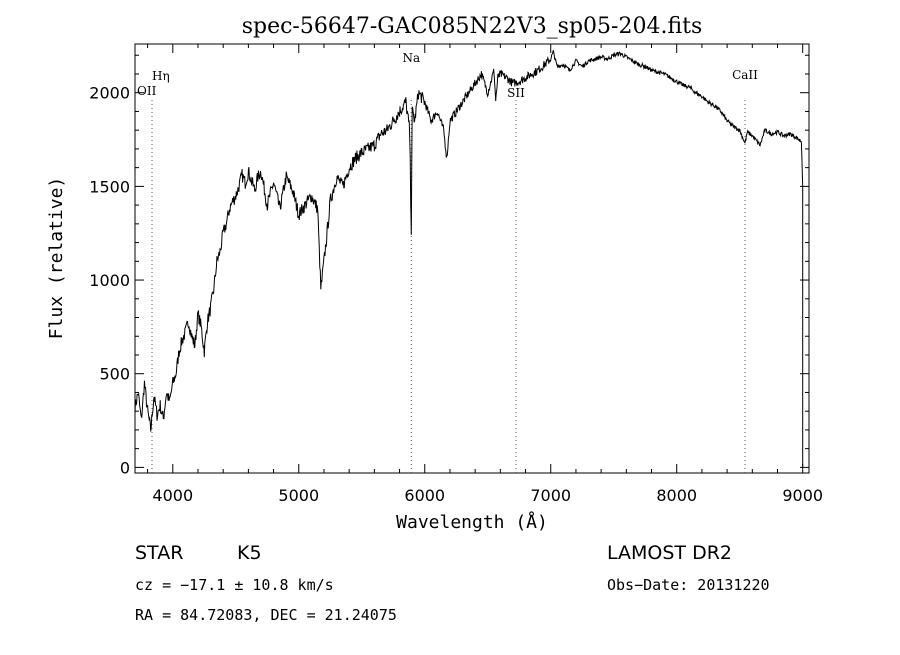 The image size is (900, 655). Describe the element at coordinates (172, 495) in the screenshot. I see `x-tick-label: 4000` at that location.